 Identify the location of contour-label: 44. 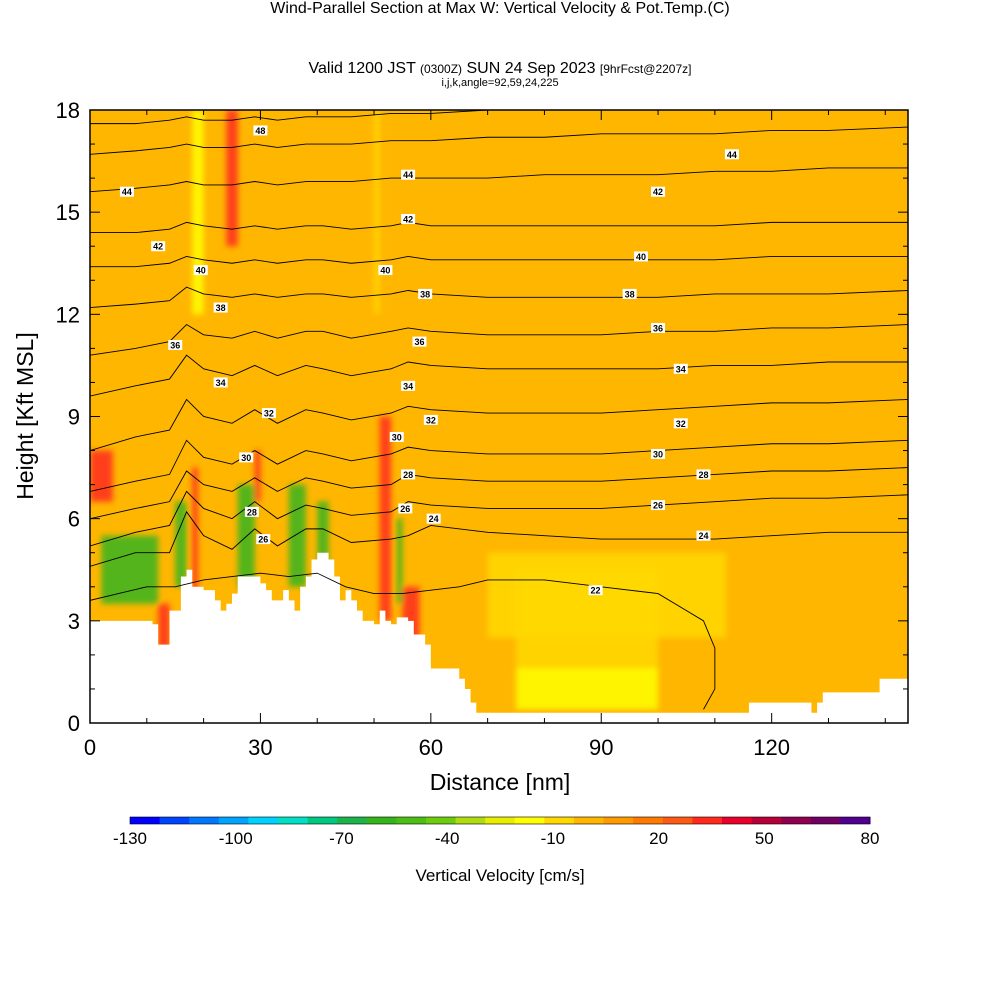
(732, 155).